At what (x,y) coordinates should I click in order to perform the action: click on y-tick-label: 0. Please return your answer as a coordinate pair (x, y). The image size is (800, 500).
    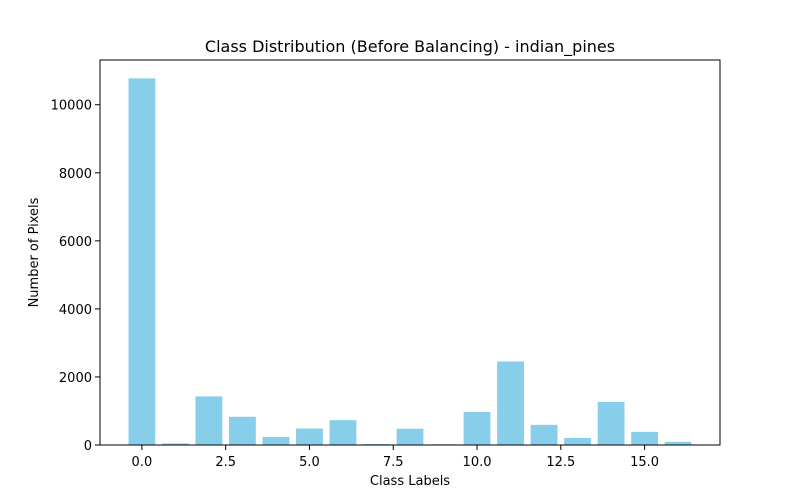
    Looking at the image, I should click on (88, 446).